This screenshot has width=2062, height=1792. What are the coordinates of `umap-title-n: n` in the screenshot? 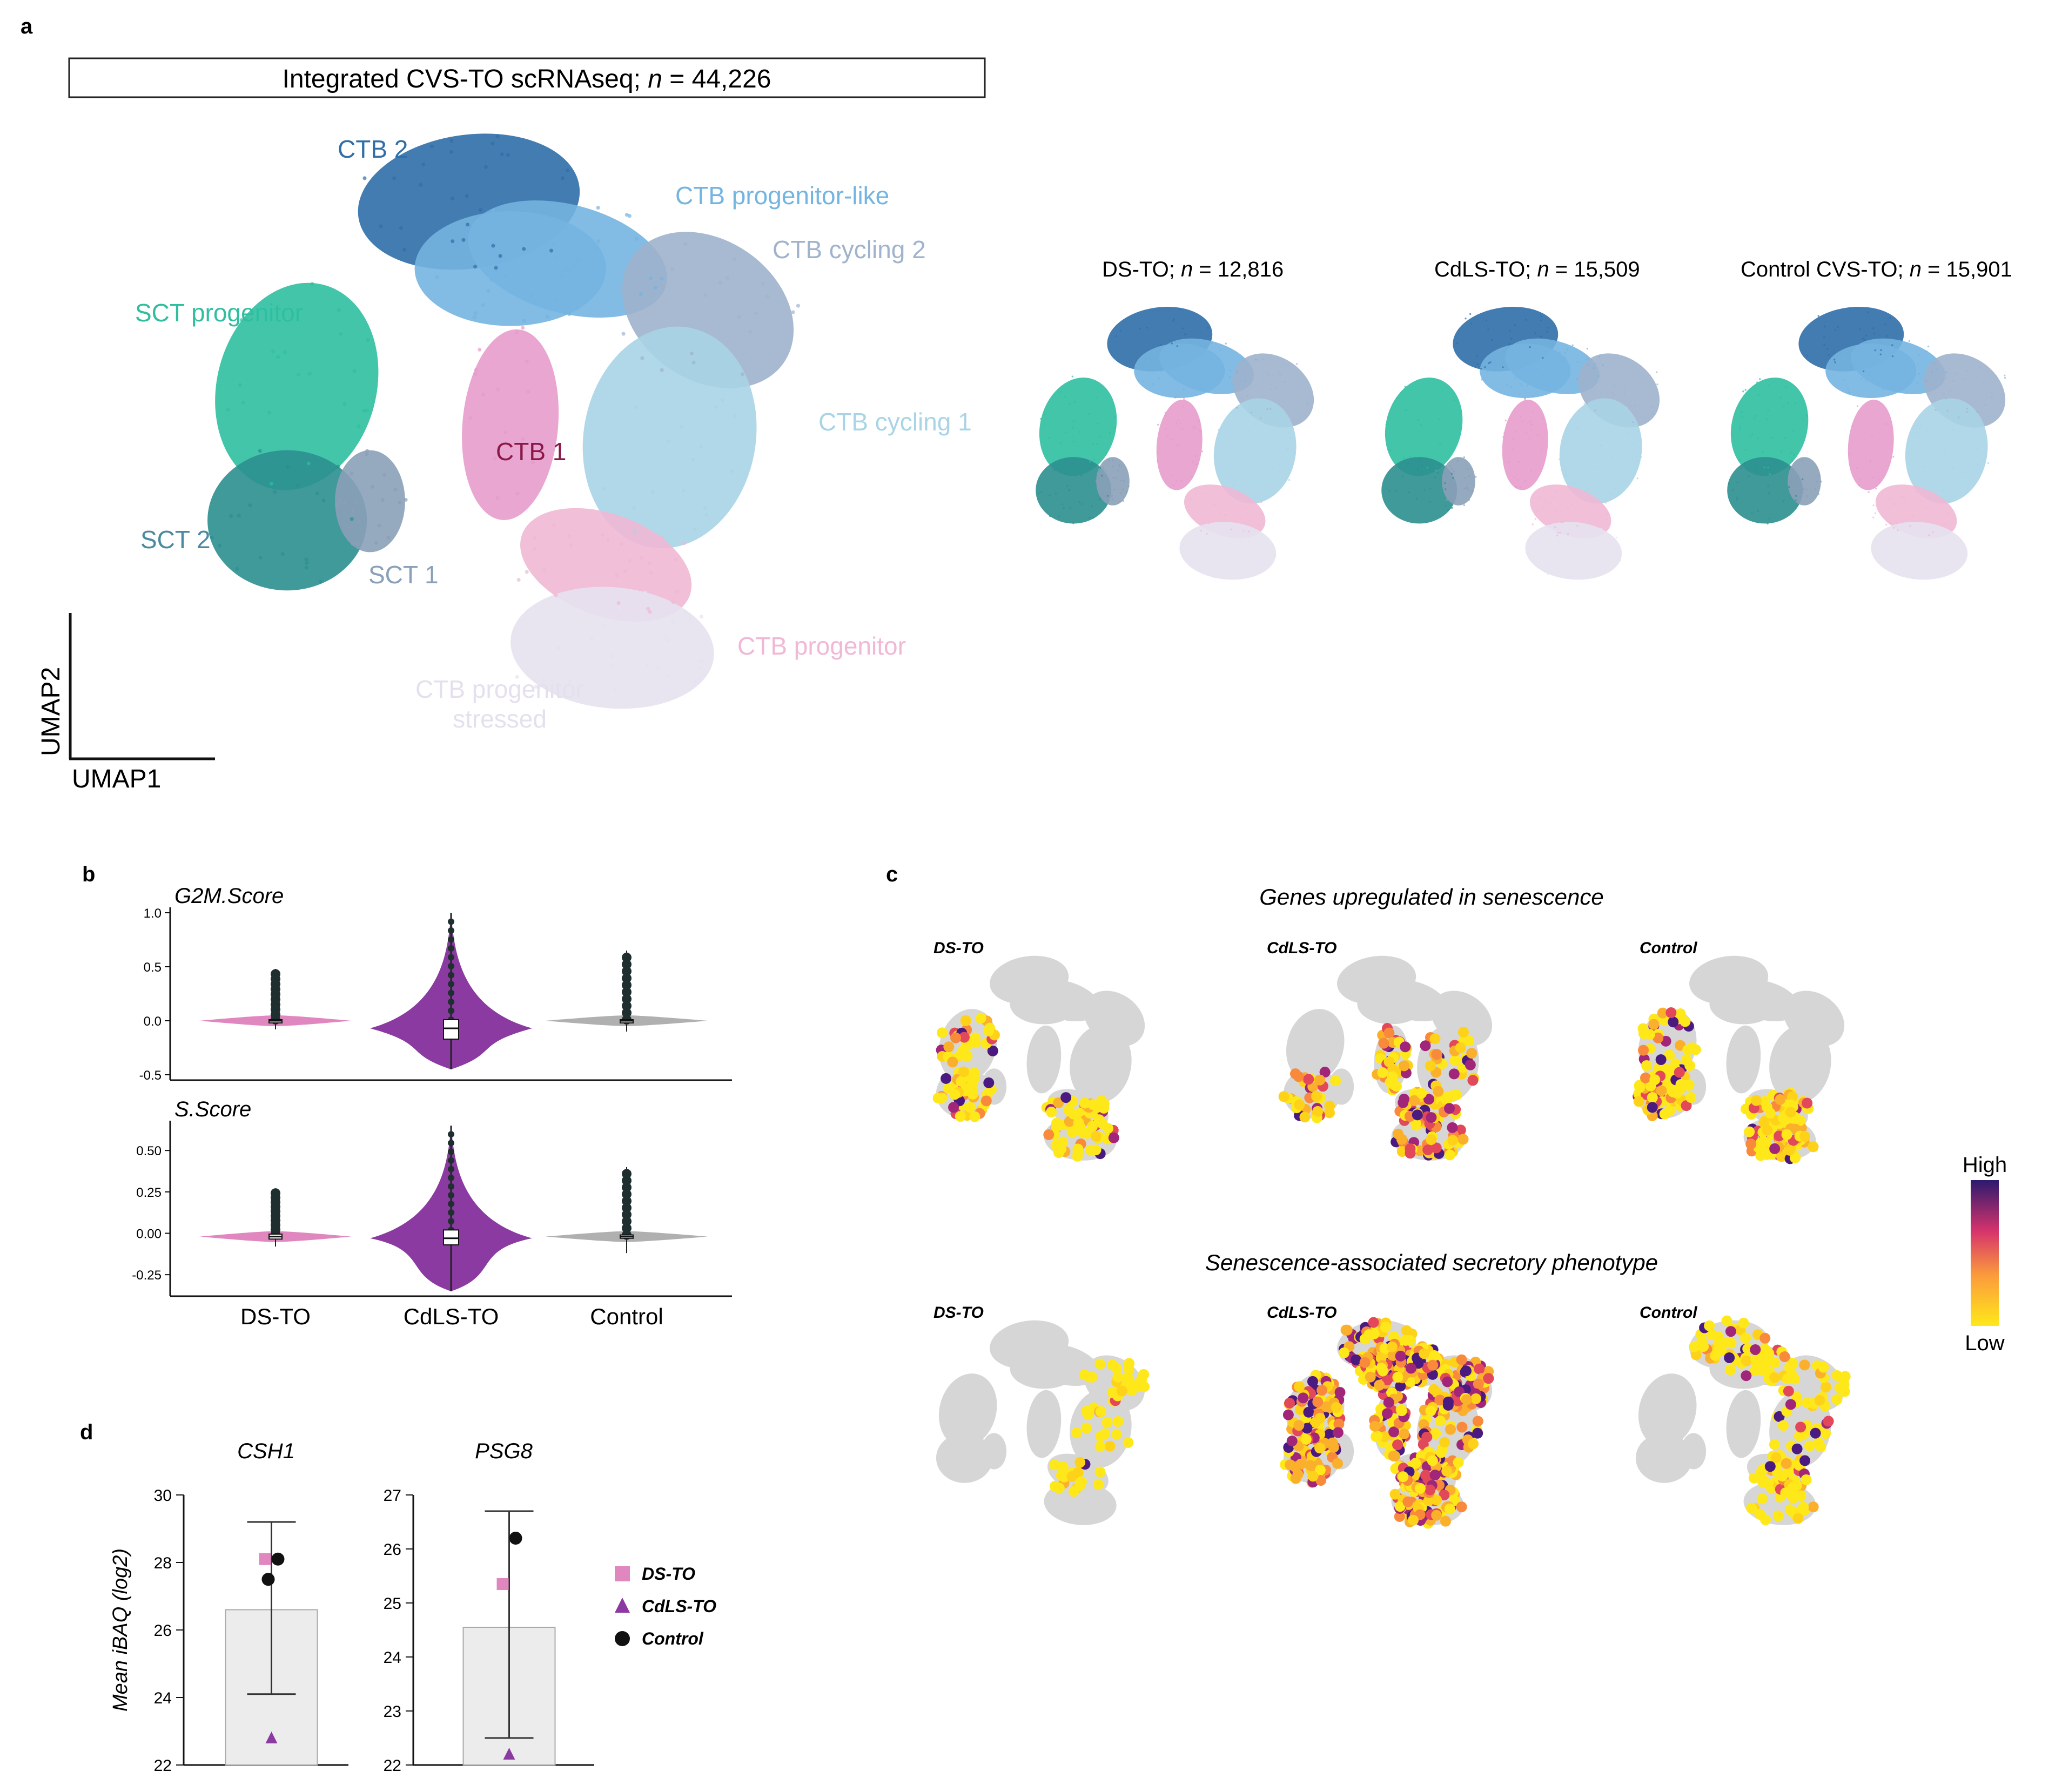 It's located at (655, 79).